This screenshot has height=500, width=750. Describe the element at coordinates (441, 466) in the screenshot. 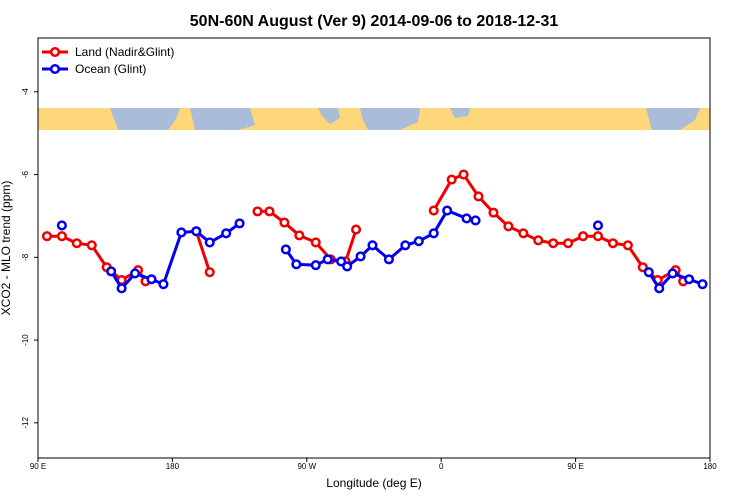

I see `x-tick-label: 0` at that location.